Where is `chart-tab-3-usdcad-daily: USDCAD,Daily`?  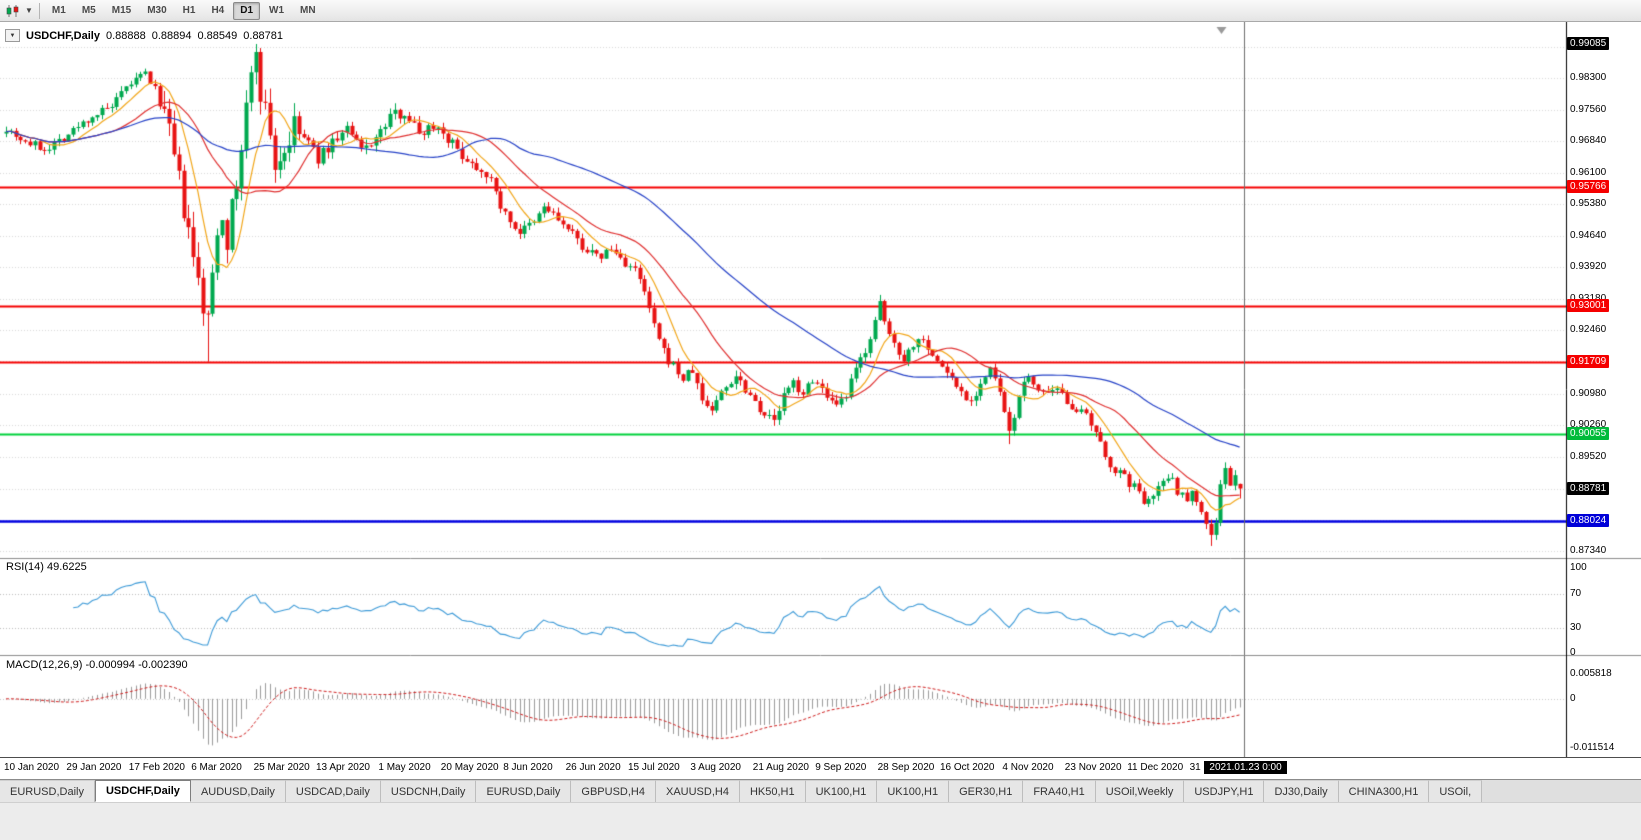 chart-tab-3-usdcad-daily: USDCAD,Daily is located at coordinates (333, 791).